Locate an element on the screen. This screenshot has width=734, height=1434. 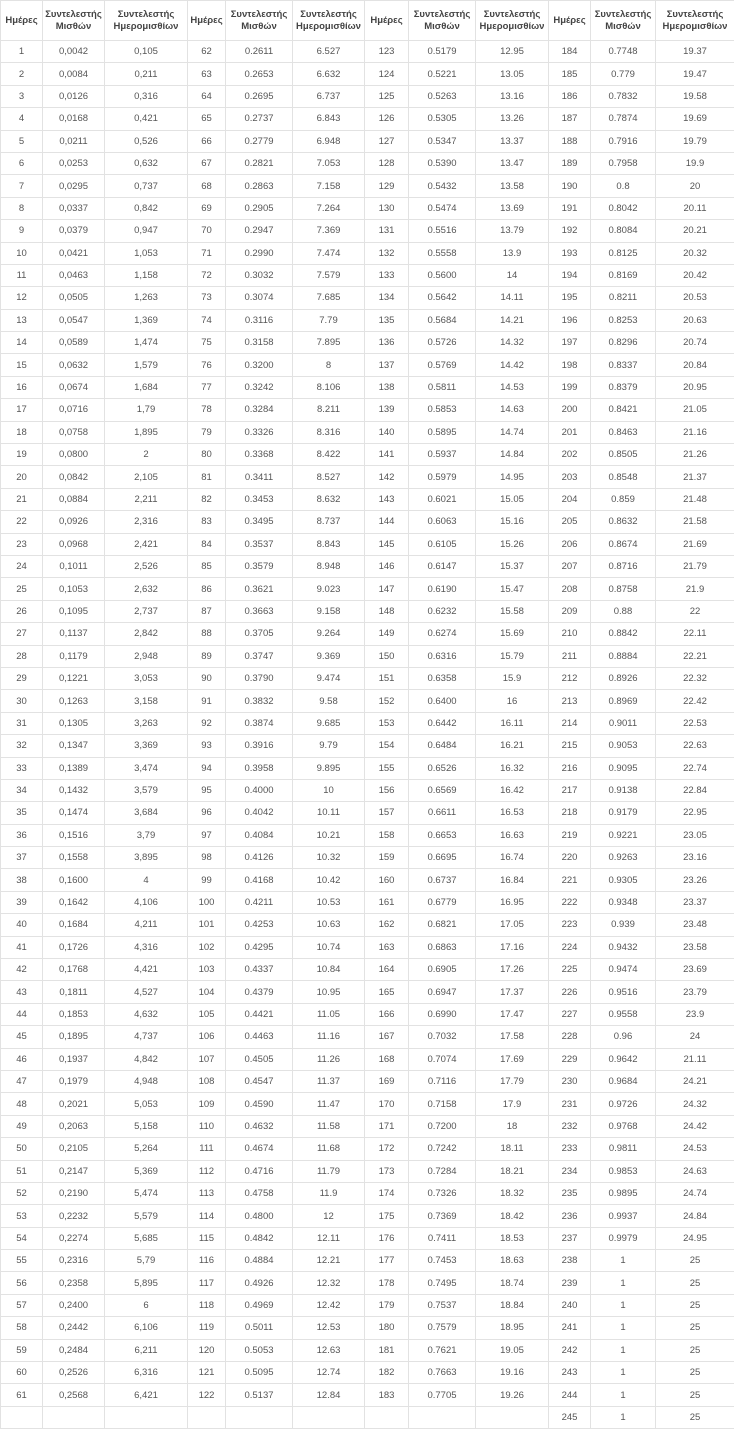
salary-coefficient-cell: 0.8379 is located at coordinates (623, 387).